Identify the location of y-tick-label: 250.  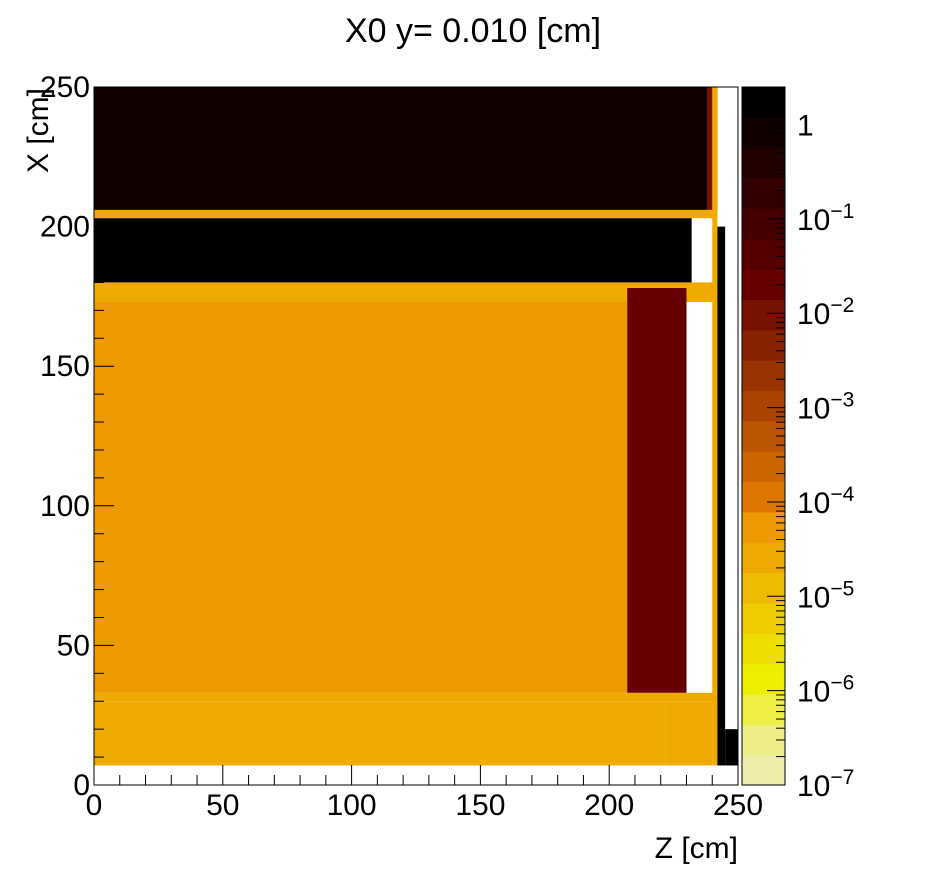
(65, 87).